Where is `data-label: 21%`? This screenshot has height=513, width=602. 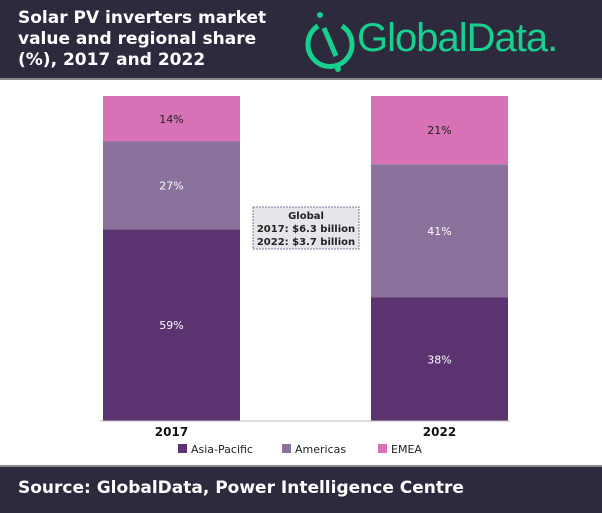
data-label: 21% is located at coordinates (439, 130).